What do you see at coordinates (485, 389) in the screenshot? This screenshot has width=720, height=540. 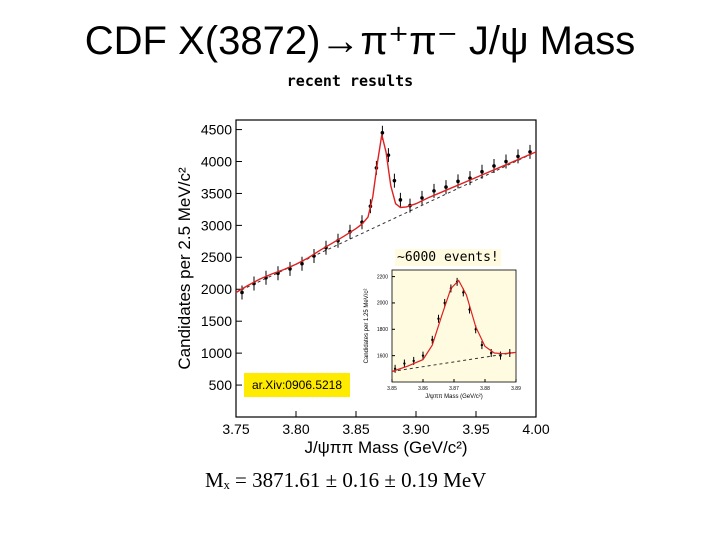 I see `inset-x-tick-label: 3.88` at bounding box center [485, 389].